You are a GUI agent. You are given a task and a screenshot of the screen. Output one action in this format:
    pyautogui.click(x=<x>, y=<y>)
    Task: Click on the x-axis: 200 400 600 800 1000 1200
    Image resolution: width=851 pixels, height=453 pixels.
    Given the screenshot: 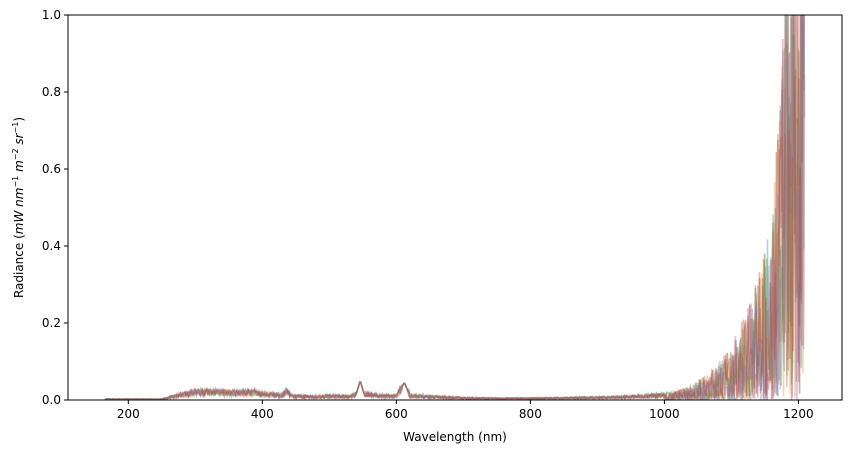 What is the action you would take?
    pyautogui.click(x=465, y=410)
    